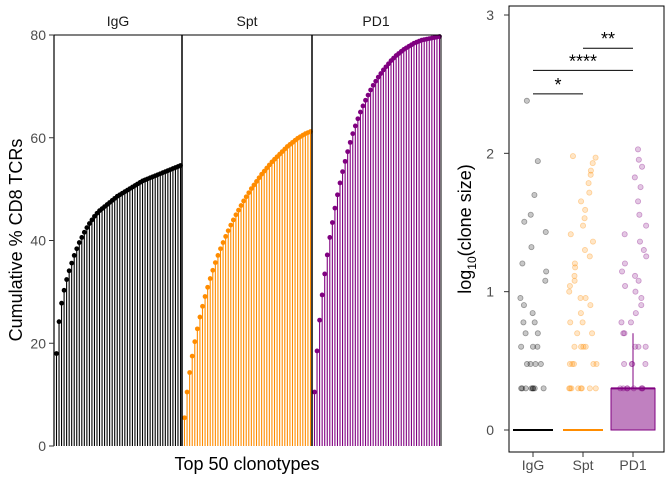 This screenshot has height=480, width=672. What do you see at coordinates (583, 292) in the screenshot?
I see `group-spt` at bounding box center [583, 292].